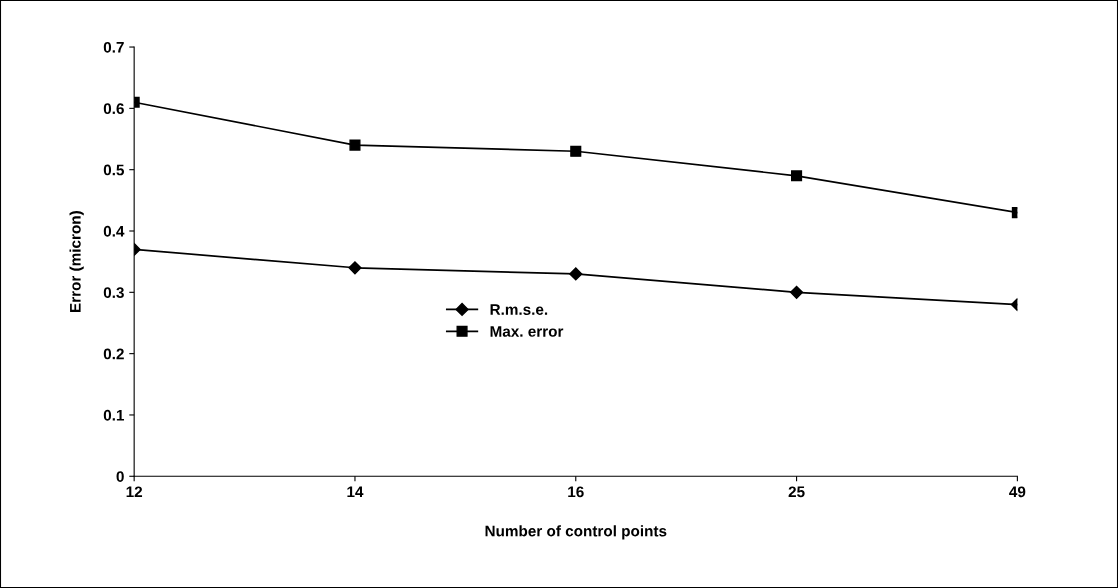 This screenshot has width=1118, height=588. Describe the element at coordinates (576, 532) in the screenshot. I see `x-axis-title: Number of control points` at that location.